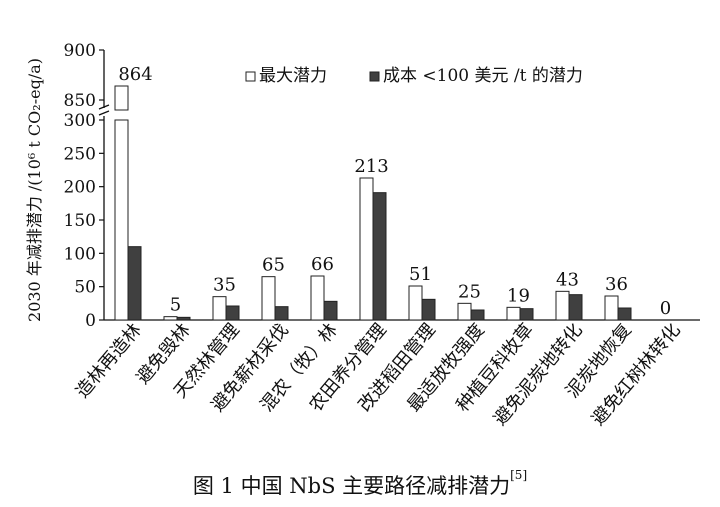 The height and width of the screenshot is (507, 720). What do you see at coordinates (109, 361) in the screenshot?
I see `category-label: 造林再造林` at bounding box center [109, 361].